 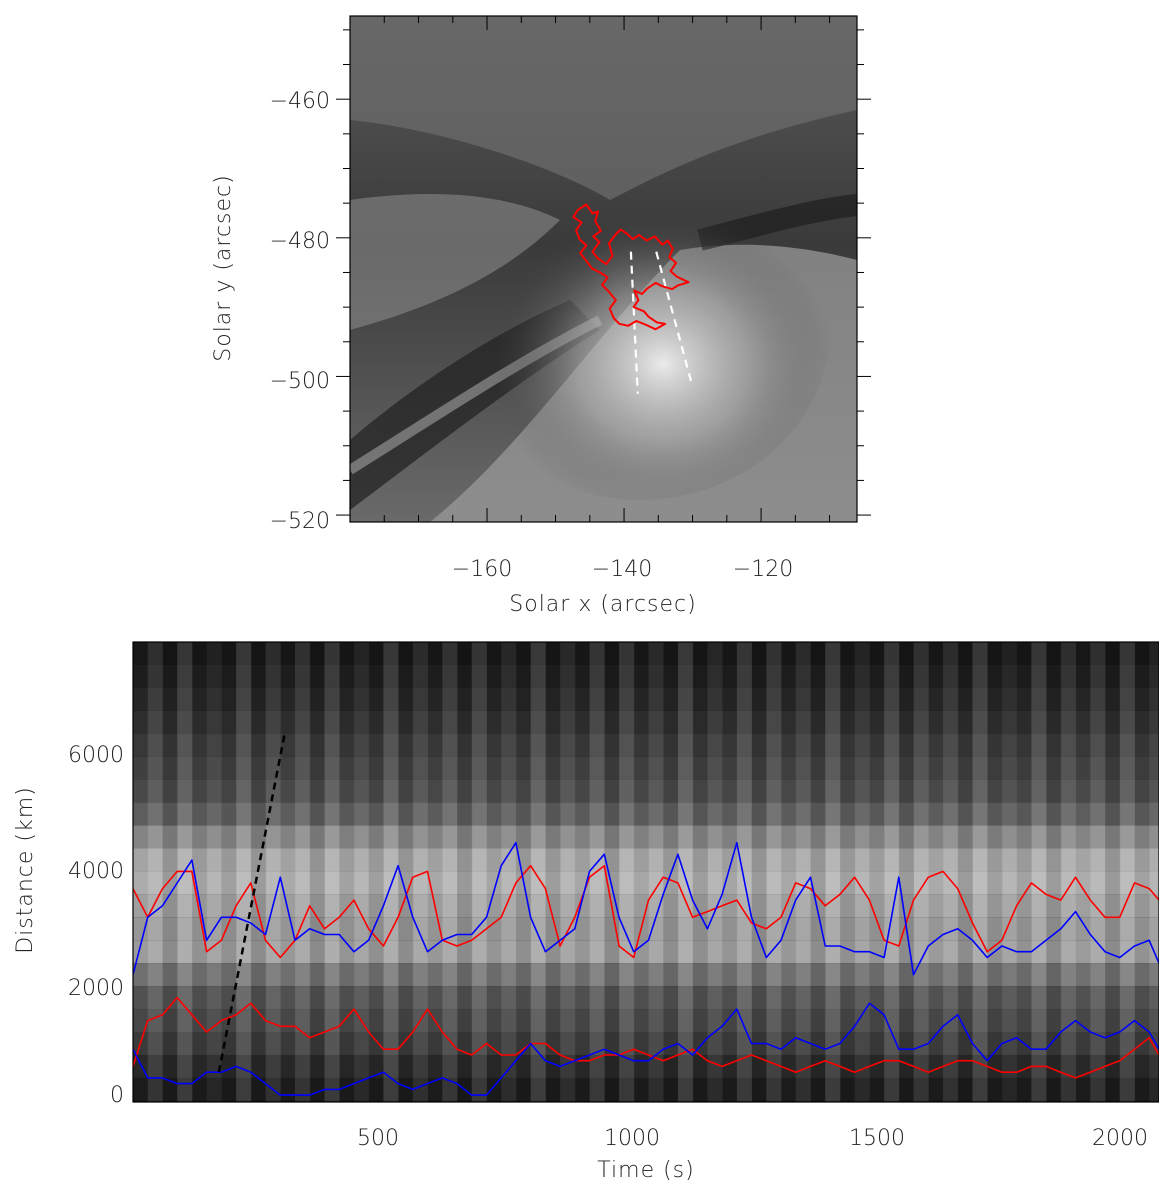 I want to click on x-tick-label: −160, so click(x=482, y=569).